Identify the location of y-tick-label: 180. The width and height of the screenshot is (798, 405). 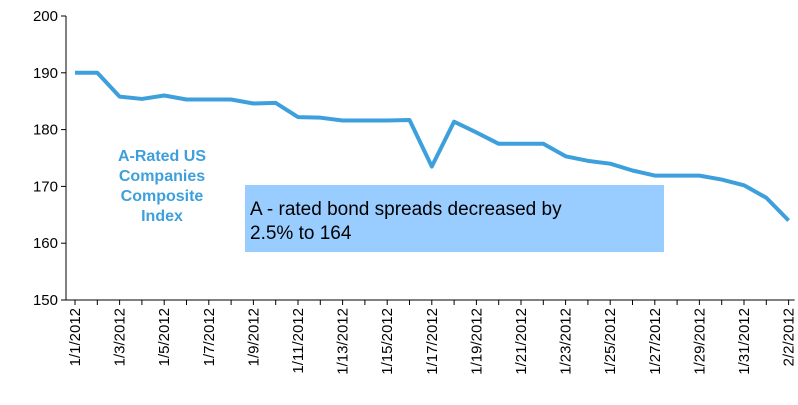
(45, 130).